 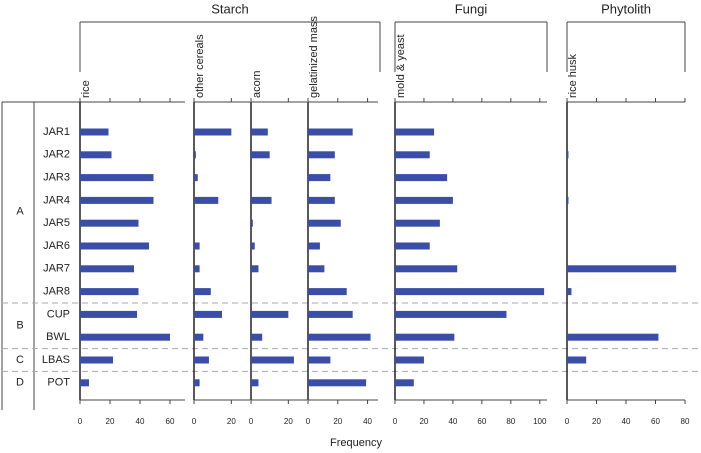 What do you see at coordinates (56, 292) in the screenshot?
I see `category-label: JAR8` at bounding box center [56, 292].